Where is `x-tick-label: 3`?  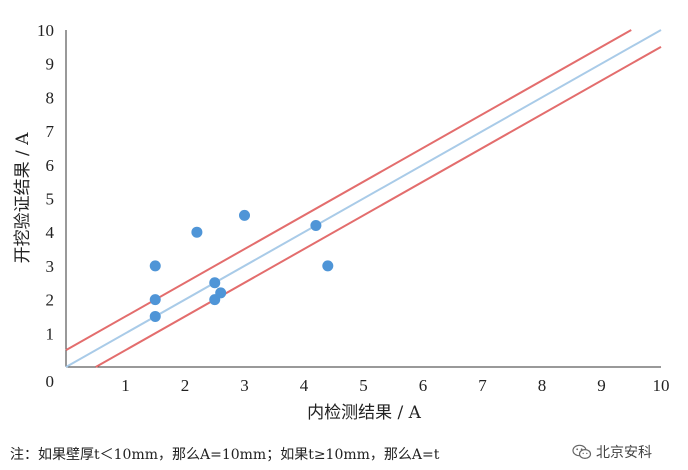 x-tick-label: 3 is located at coordinates (244, 385).